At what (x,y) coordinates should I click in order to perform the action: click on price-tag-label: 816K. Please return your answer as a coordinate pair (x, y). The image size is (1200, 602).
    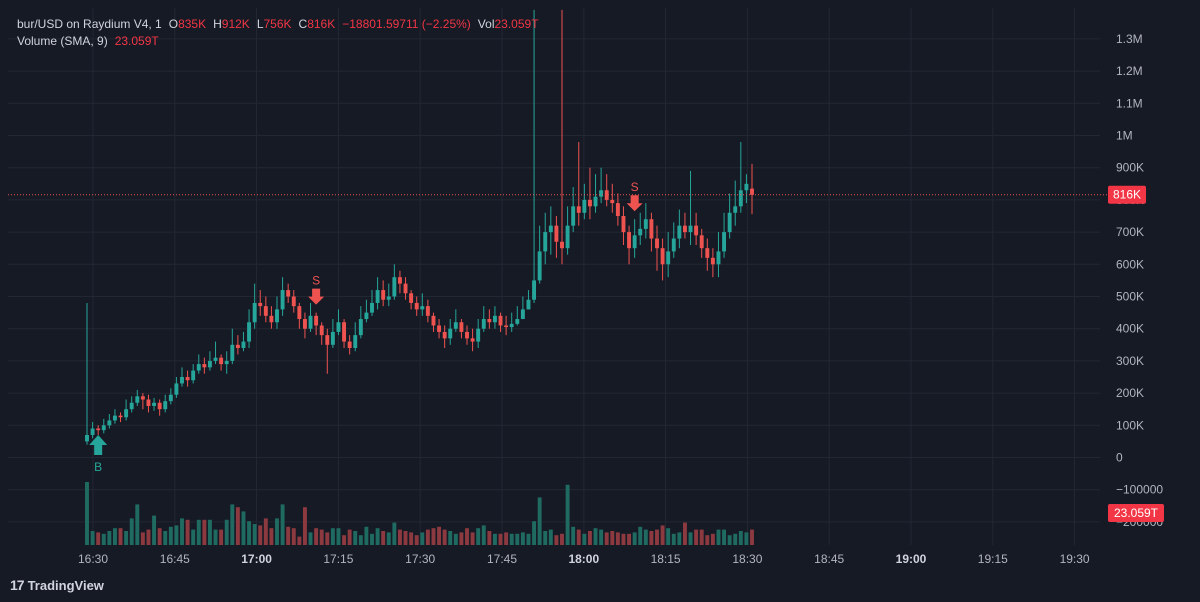
    Looking at the image, I should click on (1127, 195).